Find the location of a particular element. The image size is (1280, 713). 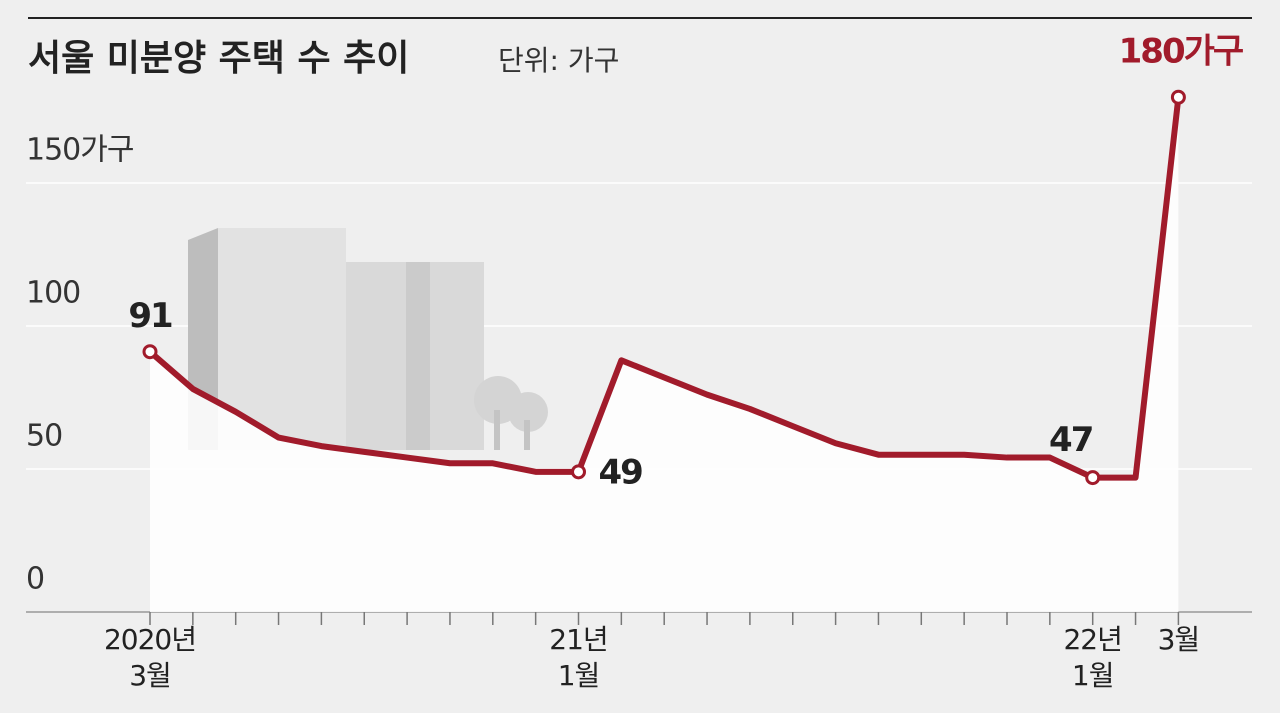

x-tick-label: 2020년 3월 is located at coordinates (150, 657).